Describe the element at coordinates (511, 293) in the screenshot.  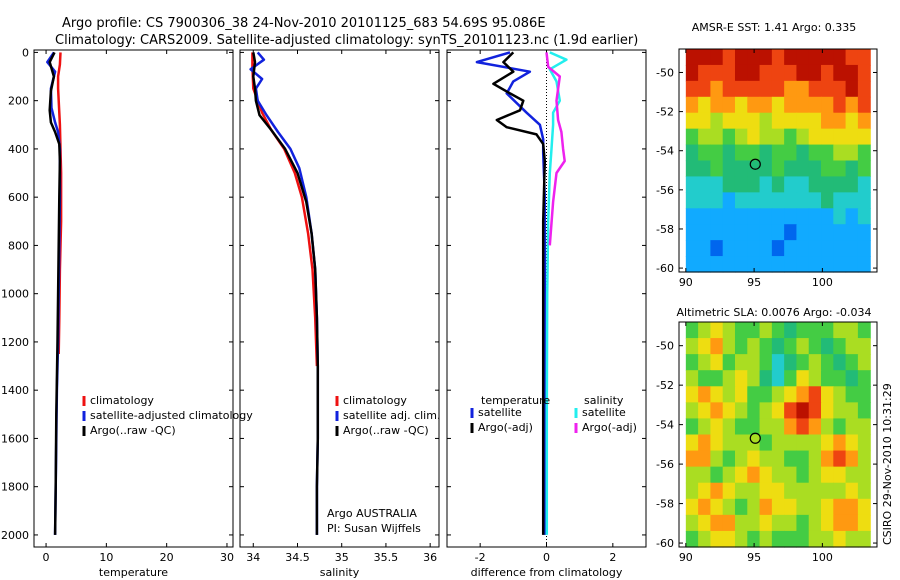
I see `difference-series-satellite` at that location.